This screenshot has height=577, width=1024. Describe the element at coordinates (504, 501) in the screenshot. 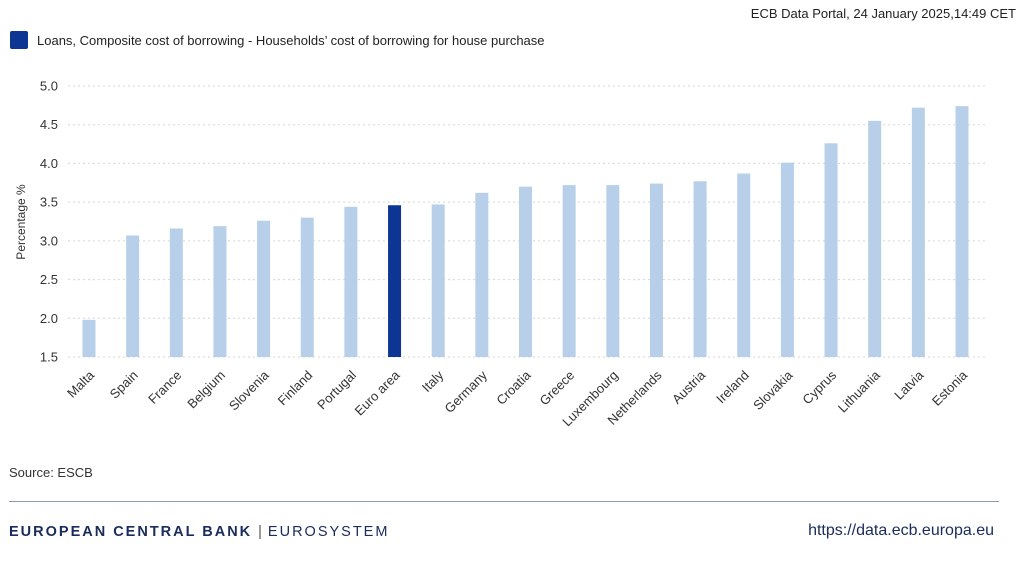

I see `footer-divider` at that location.